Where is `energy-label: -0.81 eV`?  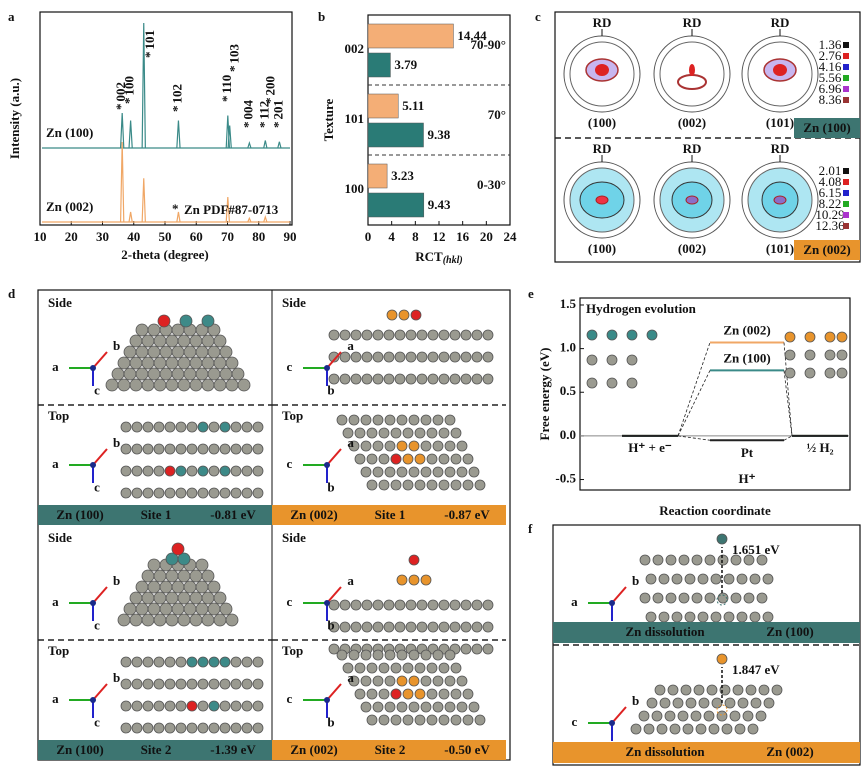 energy-label: -0.81 eV is located at coordinates (233, 514).